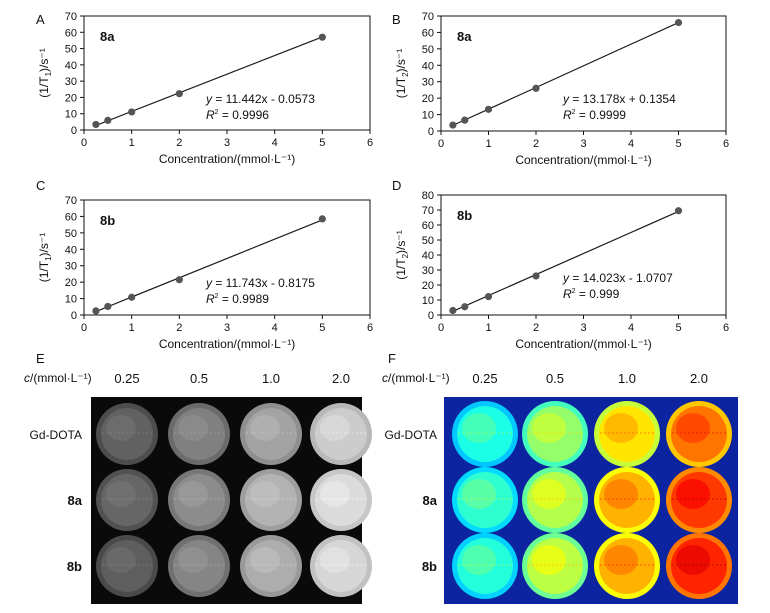 The image size is (770, 613). I want to click on x-tick-label: 5, so click(322, 143).